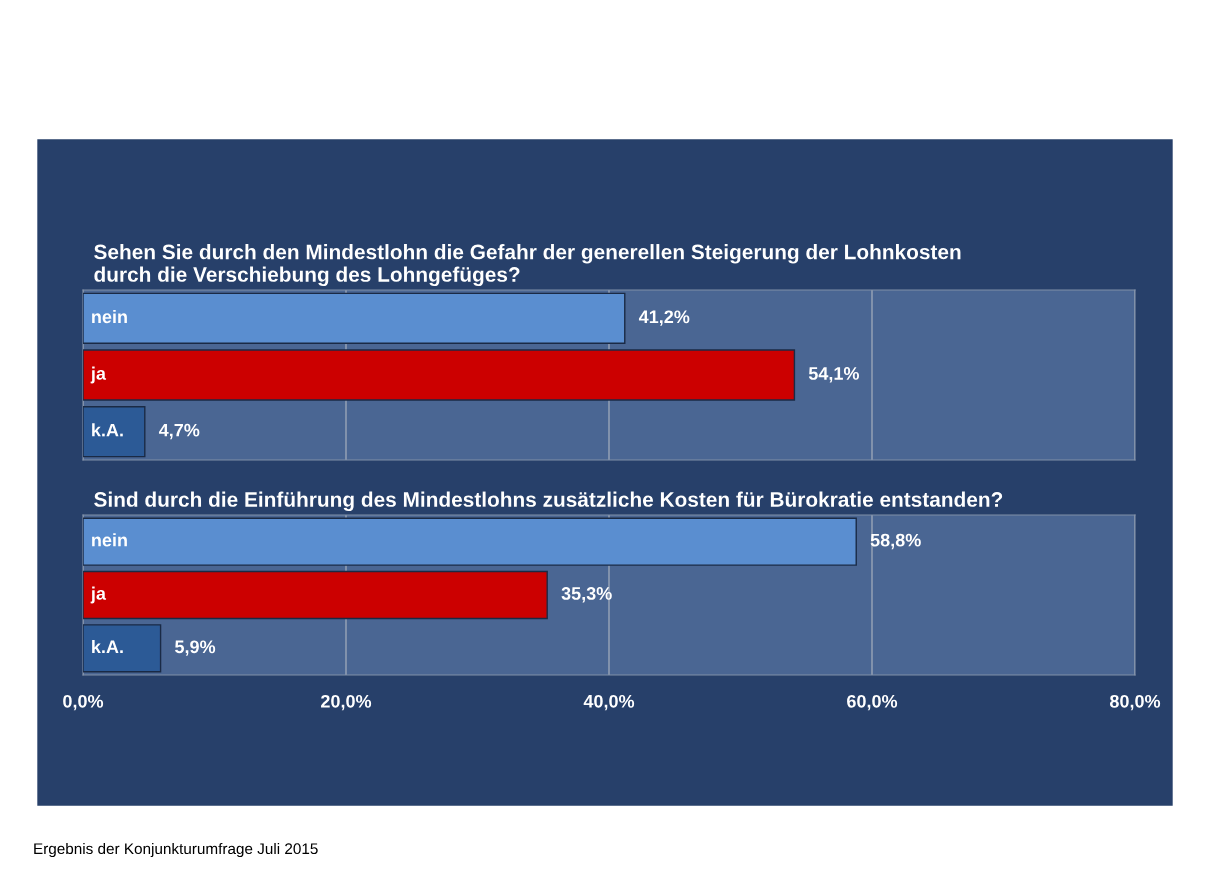 This screenshot has width=1231, height=870. What do you see at coordinates (346, 702) in the screenshot?
I see `x-tick-label: 20,0%` at bounding box center [346, 702].